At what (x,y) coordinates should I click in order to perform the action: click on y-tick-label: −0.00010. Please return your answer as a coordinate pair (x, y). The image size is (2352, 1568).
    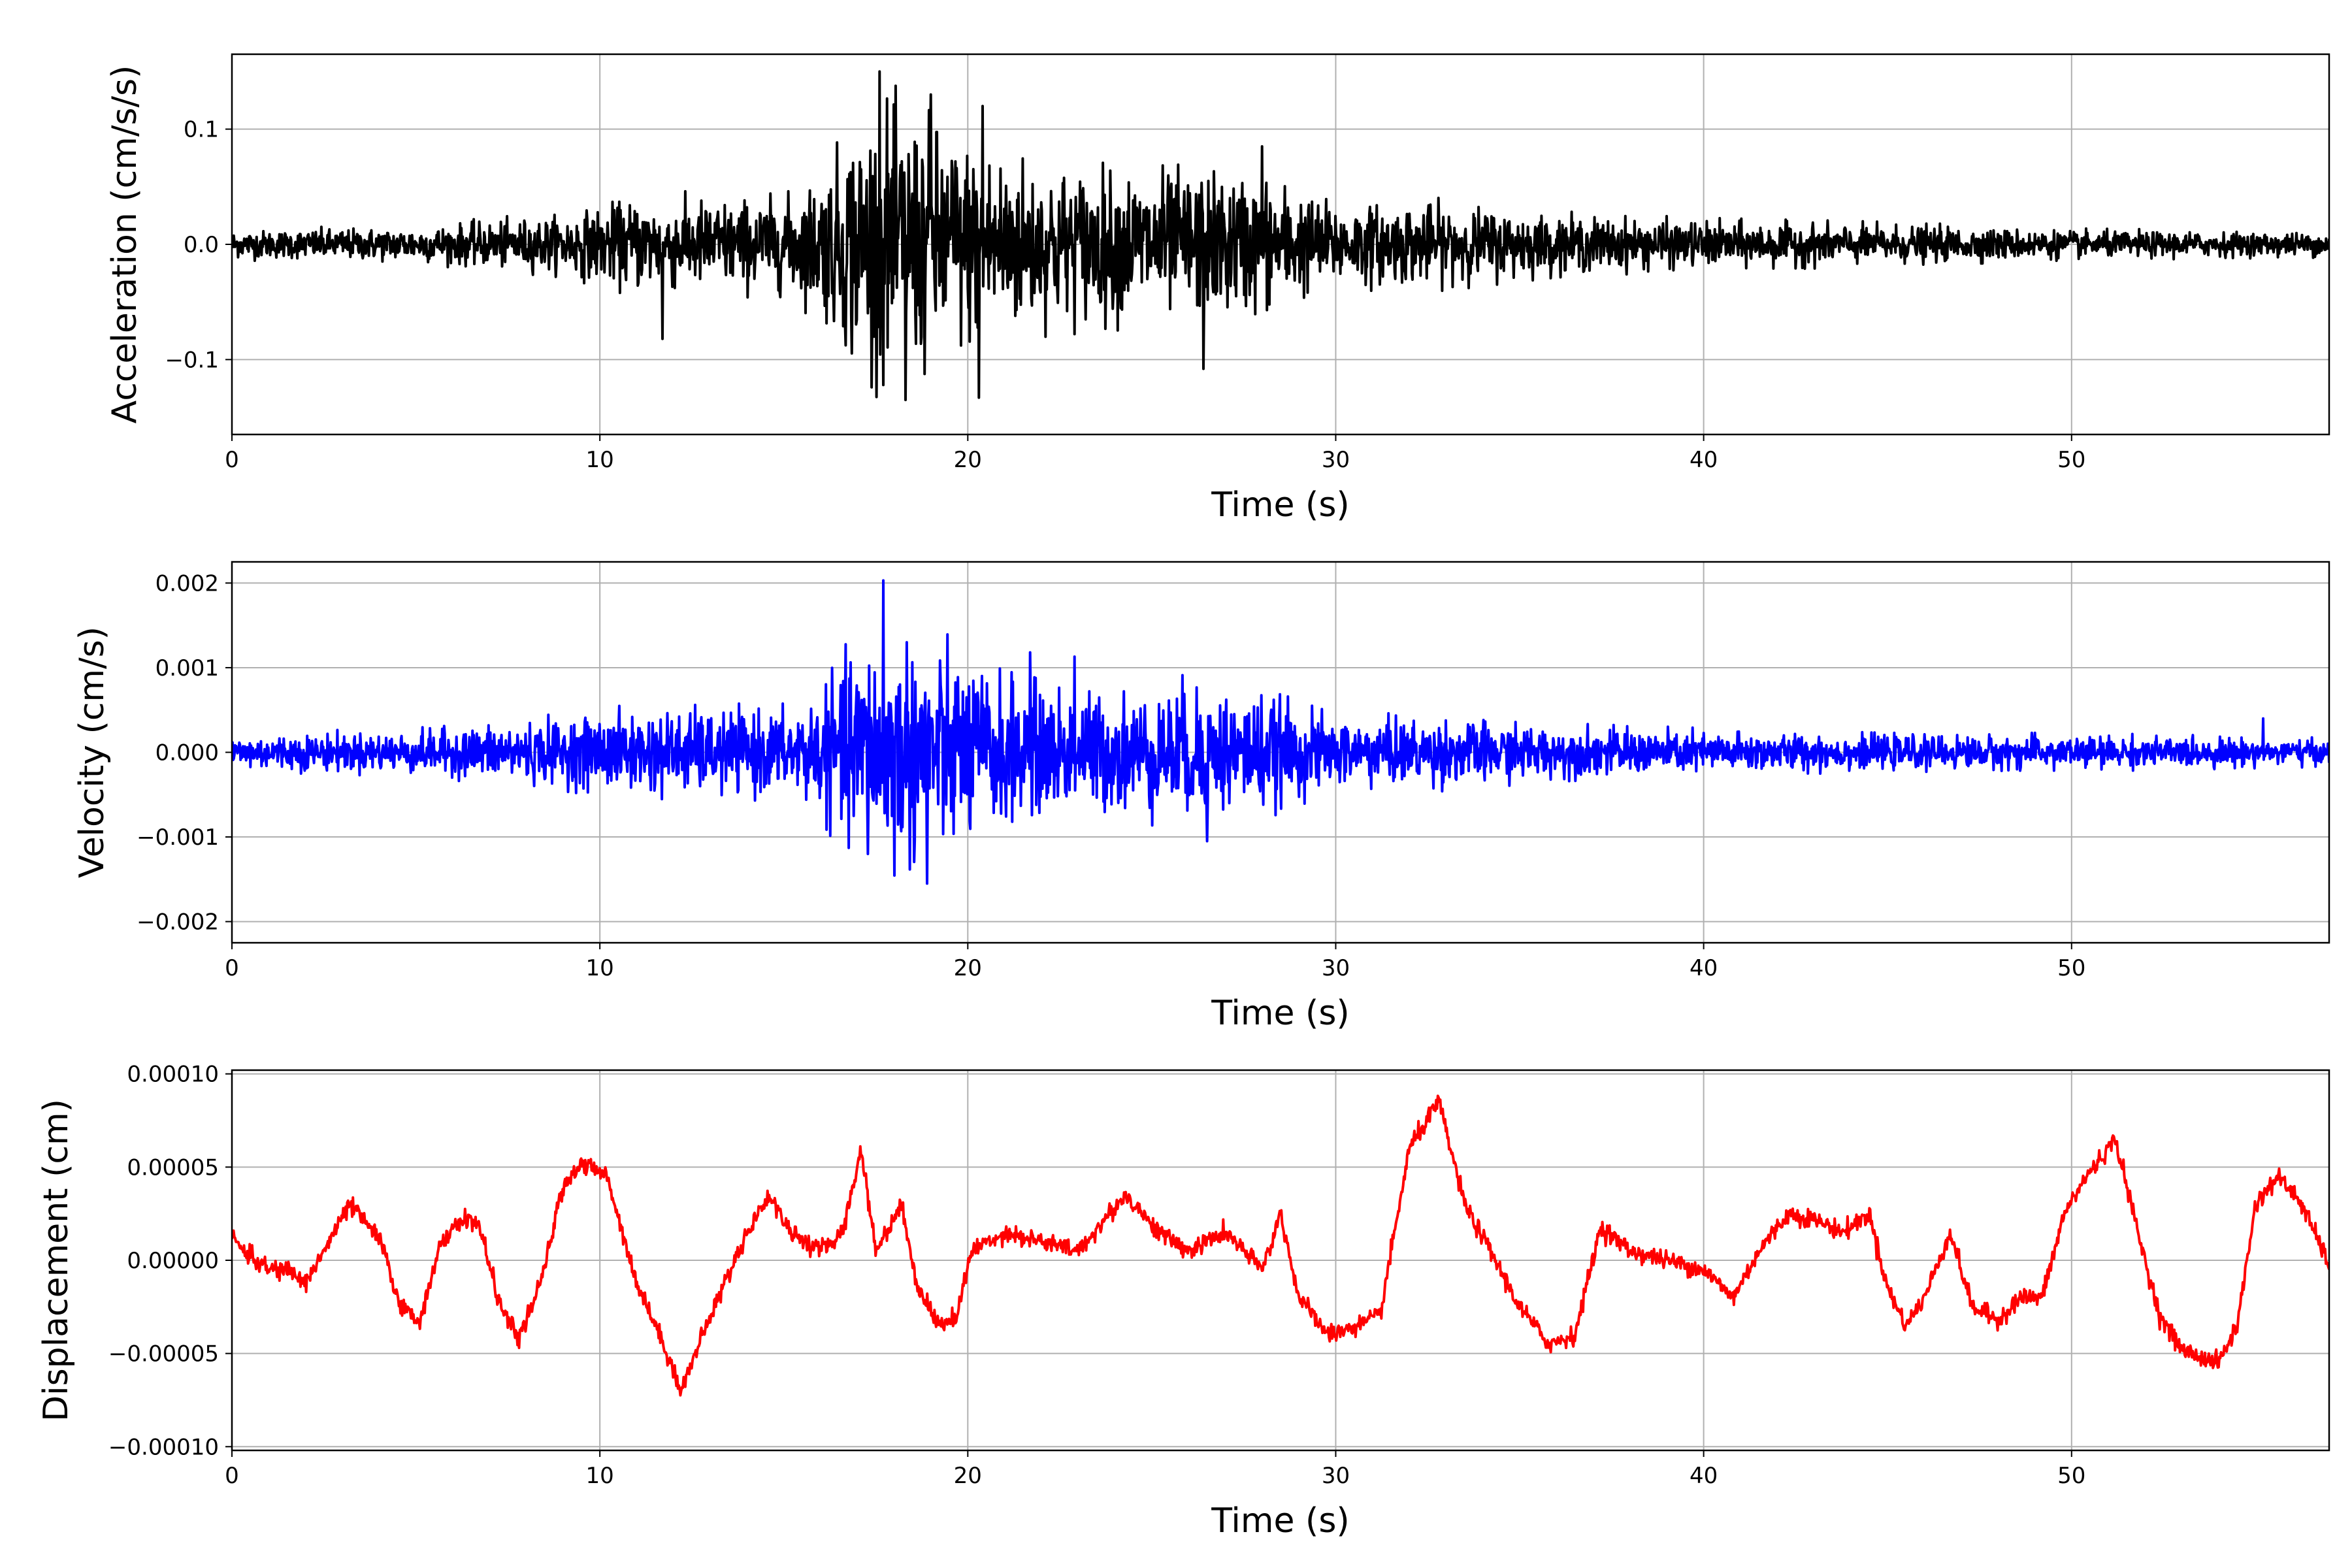
    Looking at the image, I should click on (163, 1447).